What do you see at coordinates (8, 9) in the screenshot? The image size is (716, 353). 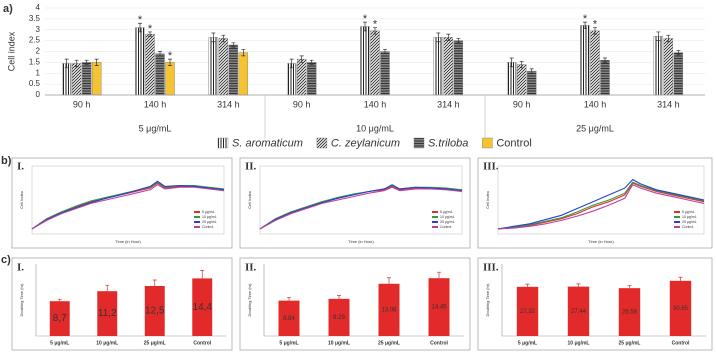 I see `panel-label: a)` at bounding box center [8, 9].